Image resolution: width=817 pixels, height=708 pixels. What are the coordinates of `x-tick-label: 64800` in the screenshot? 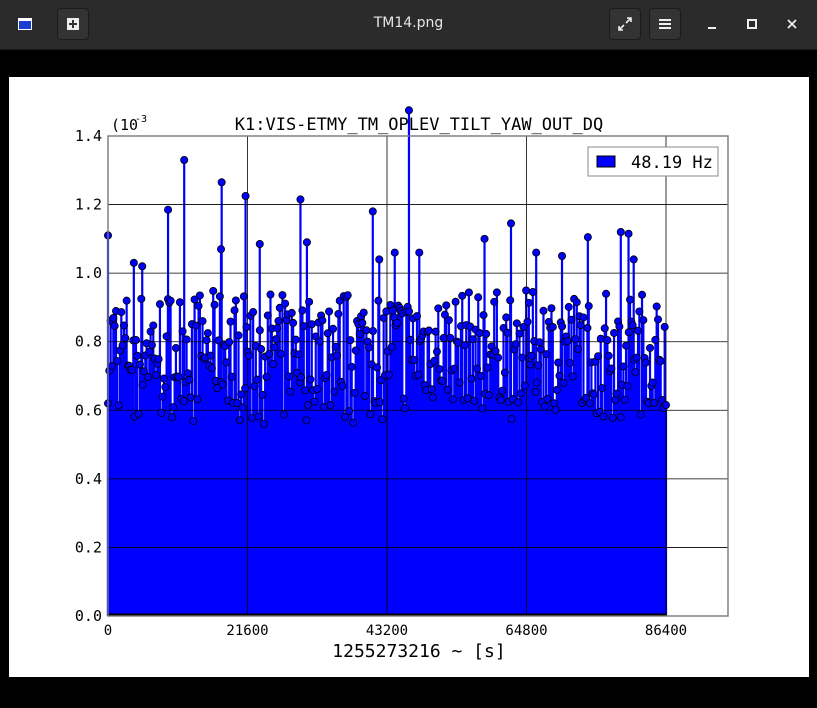 It's located at (526, 631).